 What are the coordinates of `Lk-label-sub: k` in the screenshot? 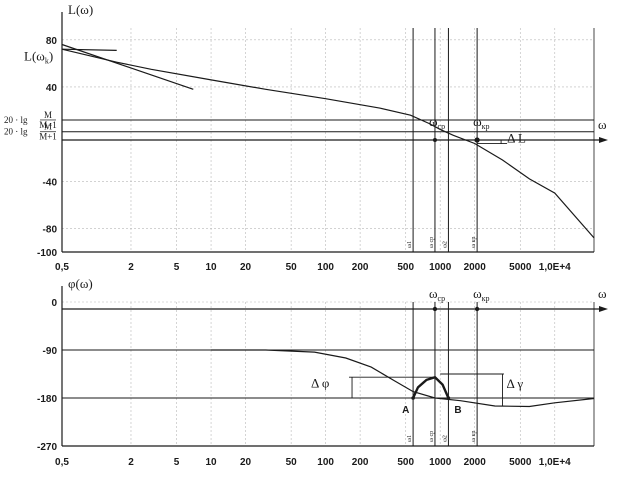 It's located at (47, 60).